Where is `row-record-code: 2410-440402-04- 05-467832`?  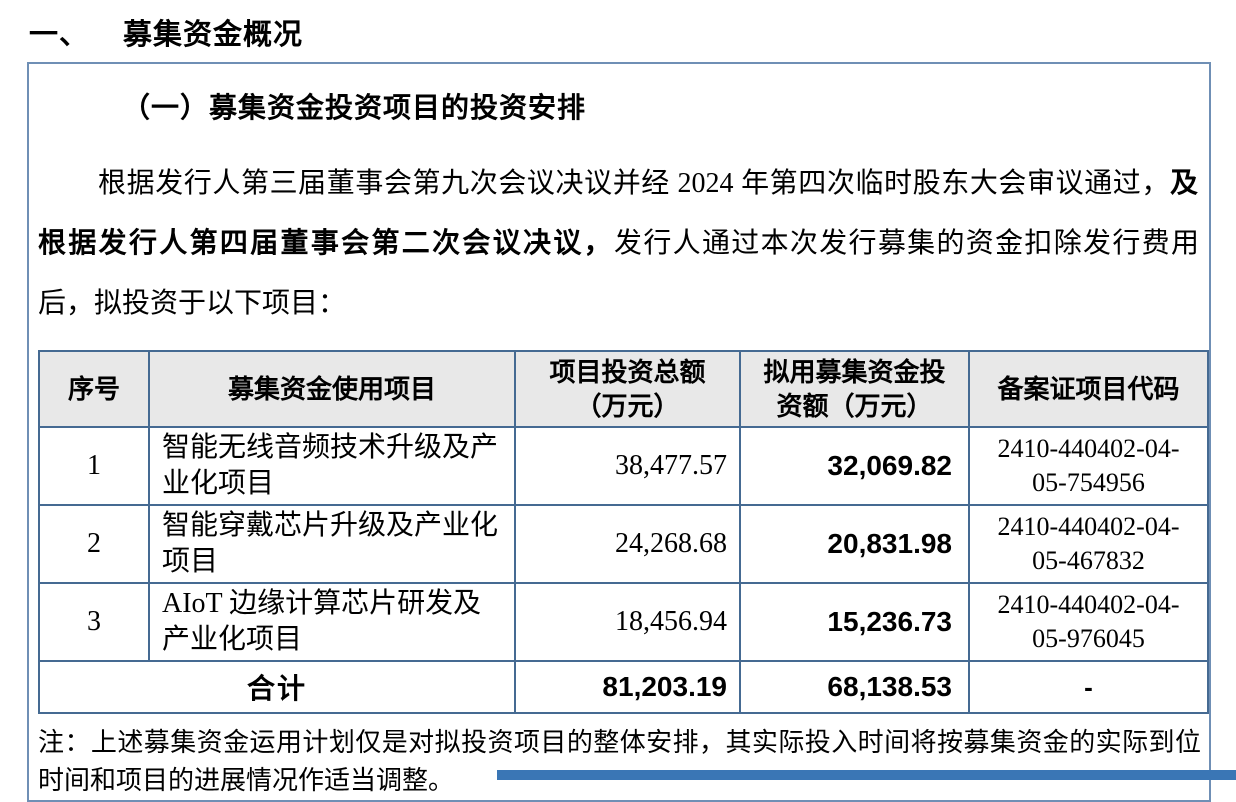 row-record-code: 2410-440402-04- 05-467832 is located at coordinates (1088, 544).